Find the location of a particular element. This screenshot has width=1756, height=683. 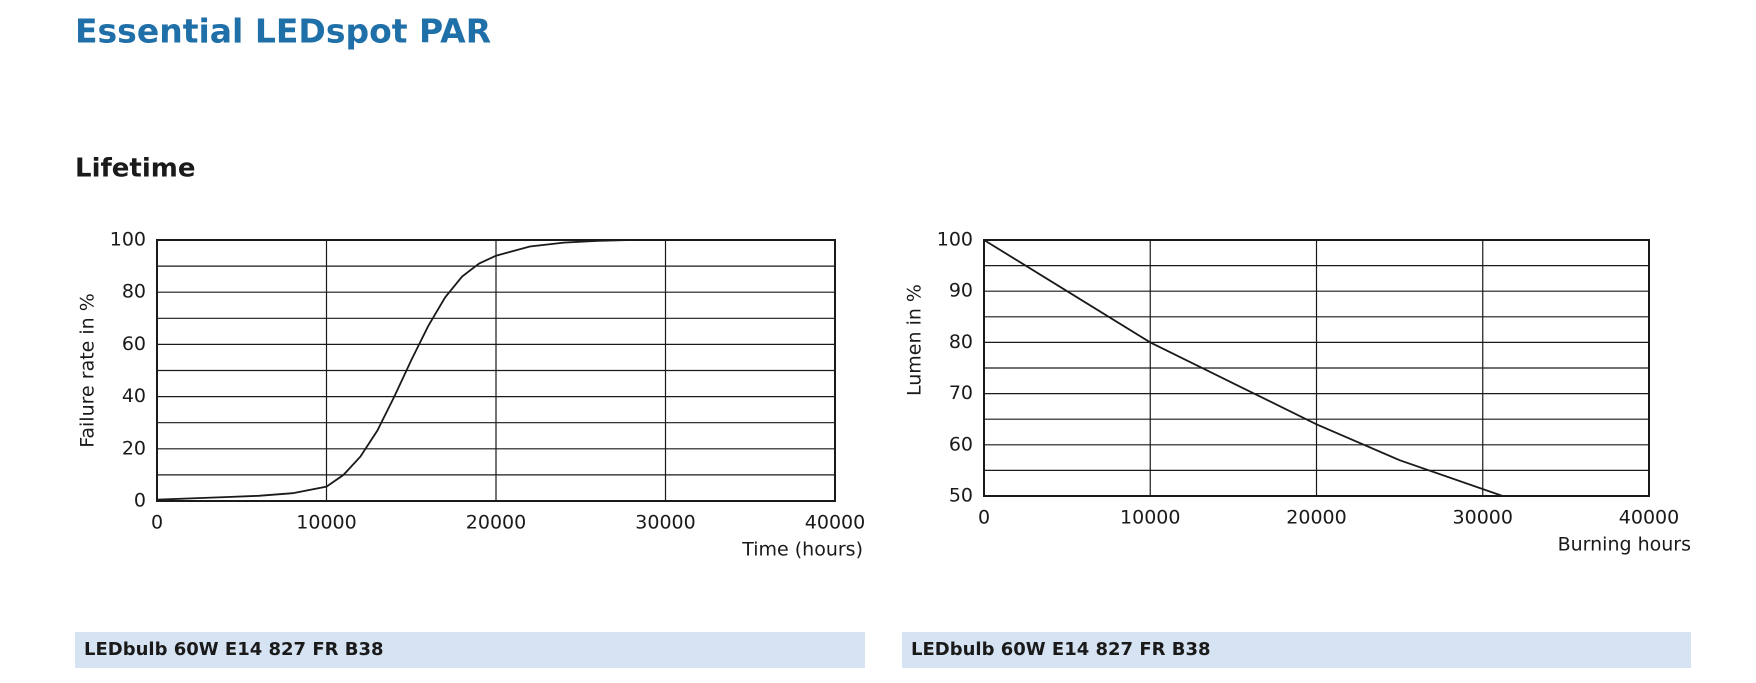

y-tick-label: 40 is located at coordinates (134, 396).